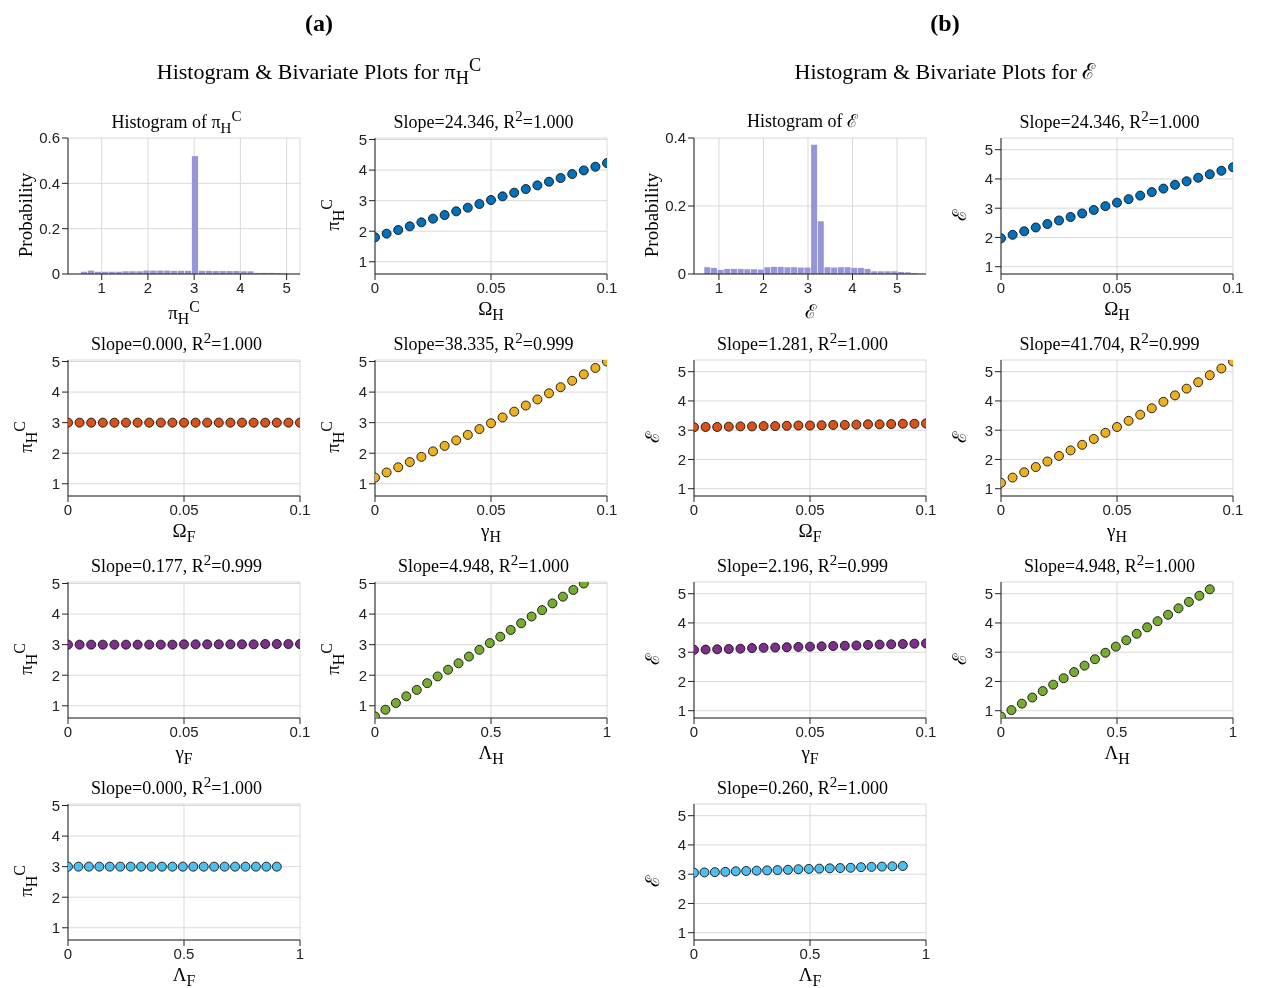 The height and width of the screenshot is (988, 1265). I want to click on y-tick-label: 0.2, so click(675, 206).